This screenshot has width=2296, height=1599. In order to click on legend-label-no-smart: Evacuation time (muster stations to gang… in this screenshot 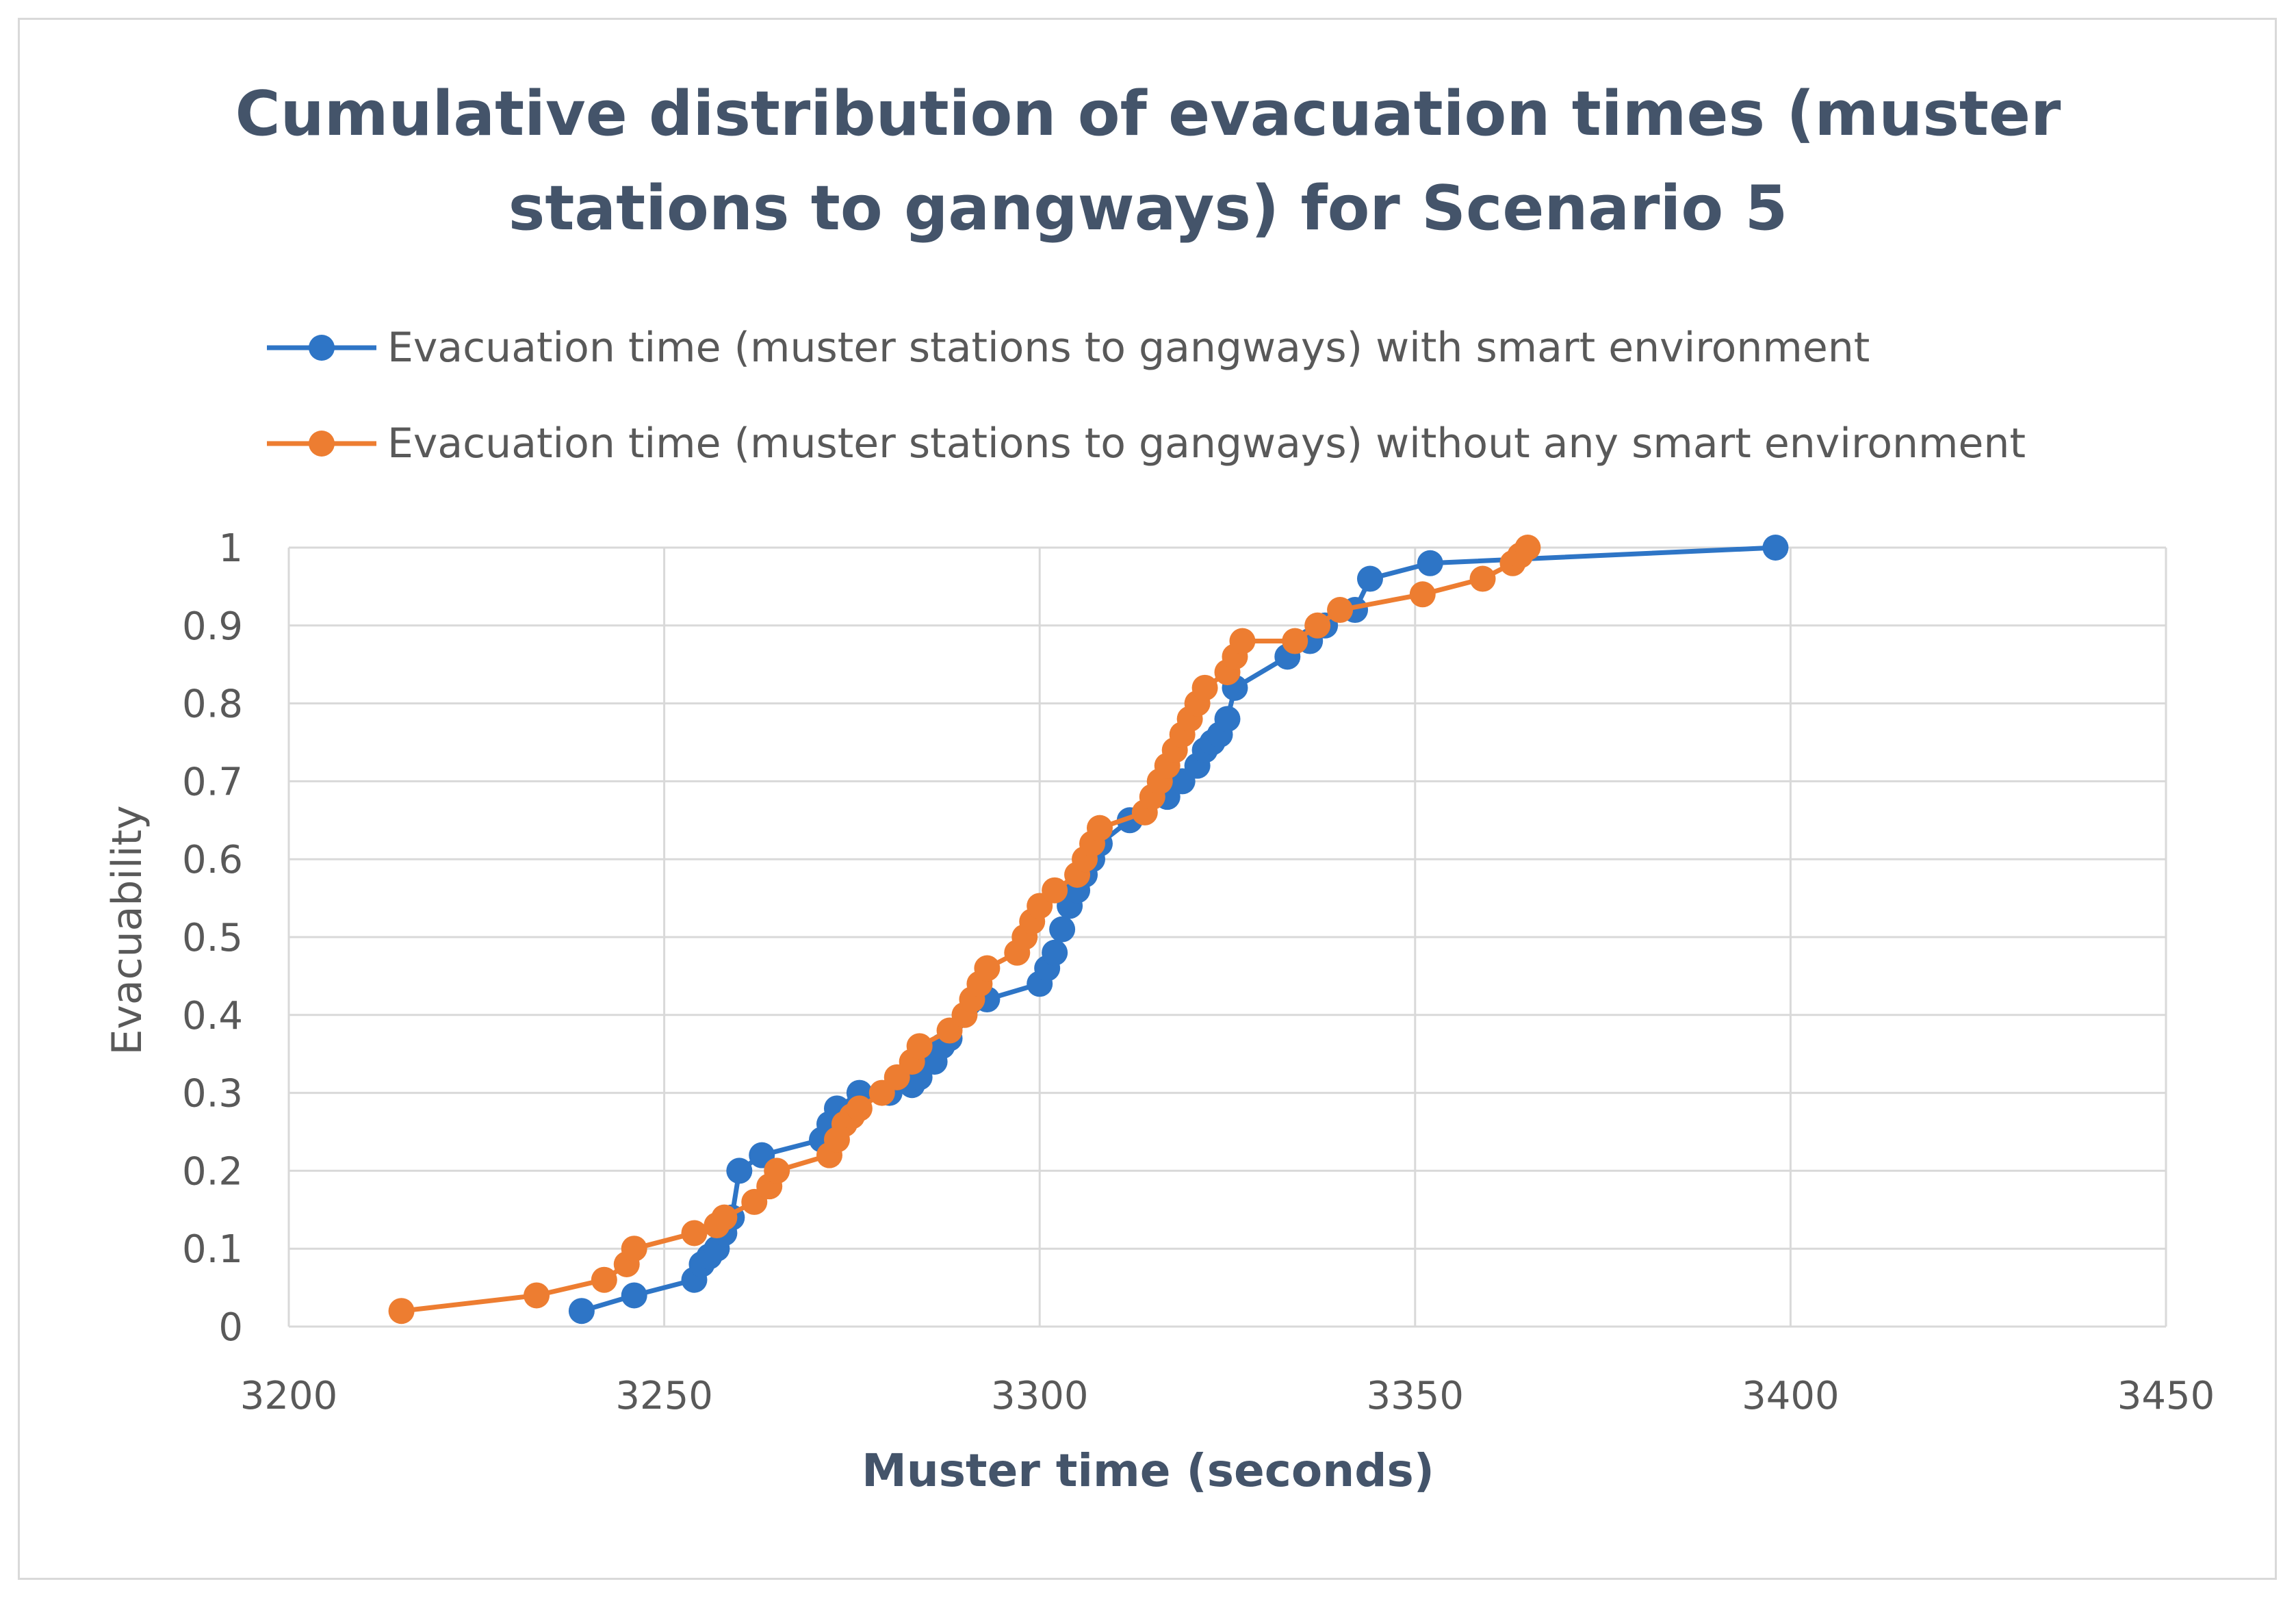, I will do `click(1206, 444)`.